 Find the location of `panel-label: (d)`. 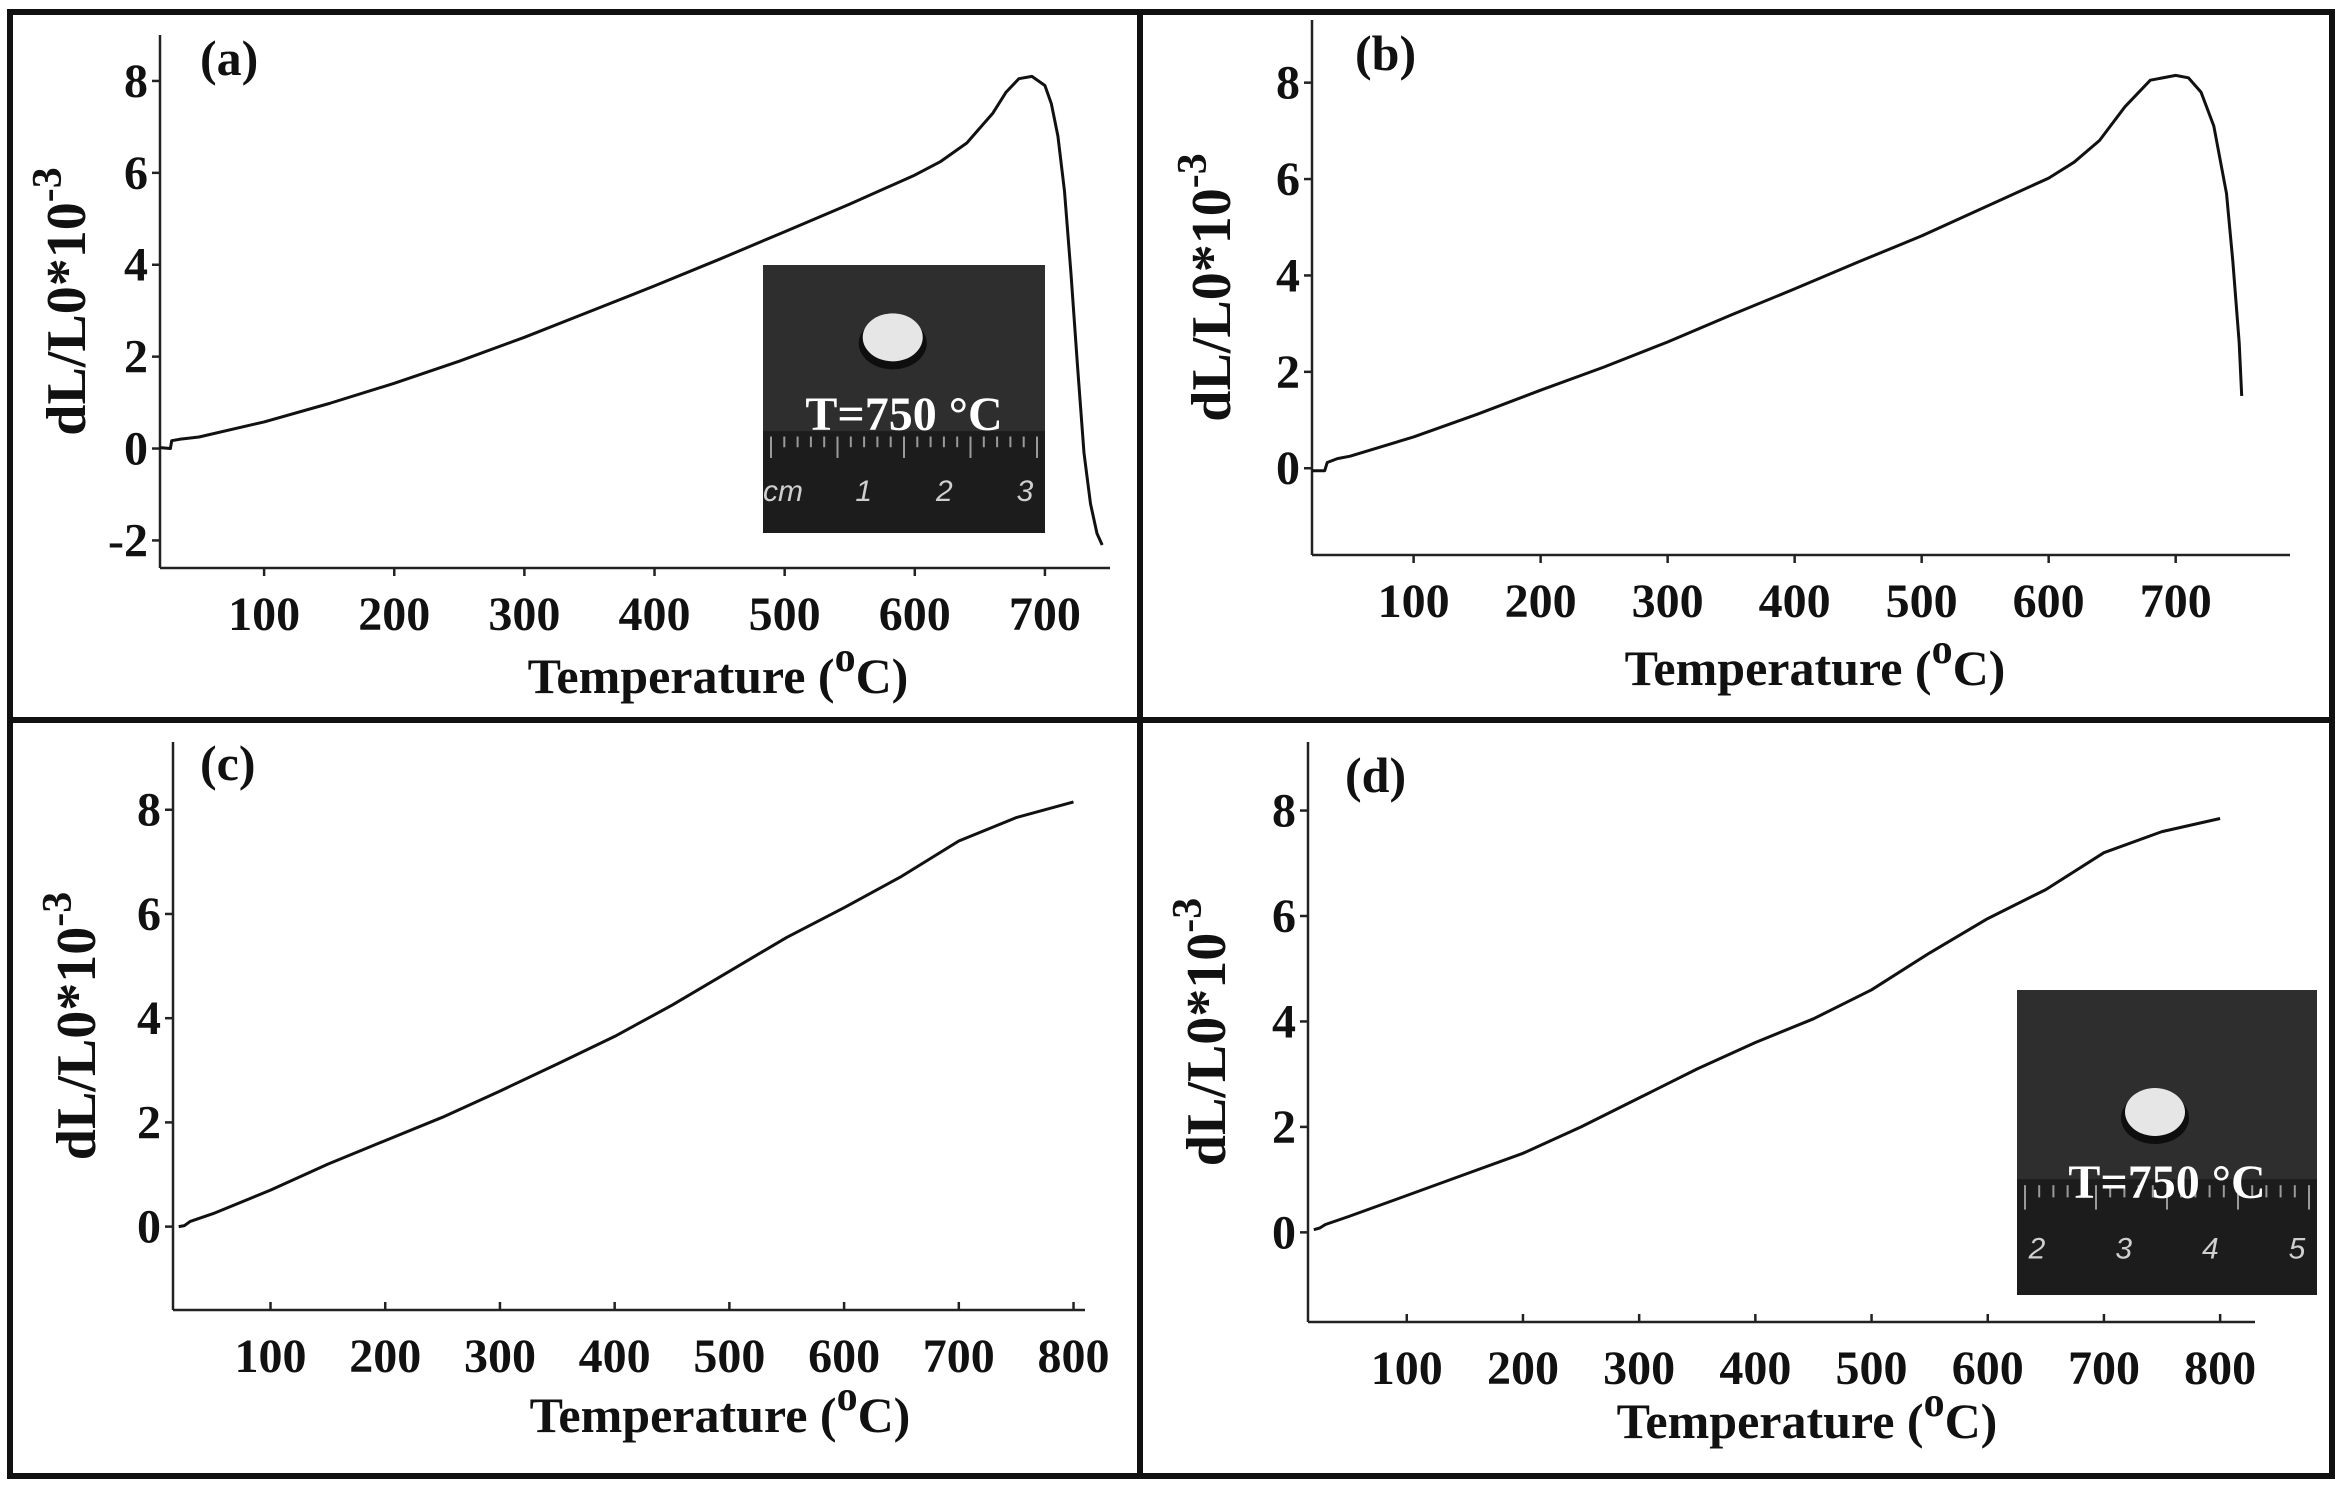

panel-label: (d) is located at coordinates (1375, 775).